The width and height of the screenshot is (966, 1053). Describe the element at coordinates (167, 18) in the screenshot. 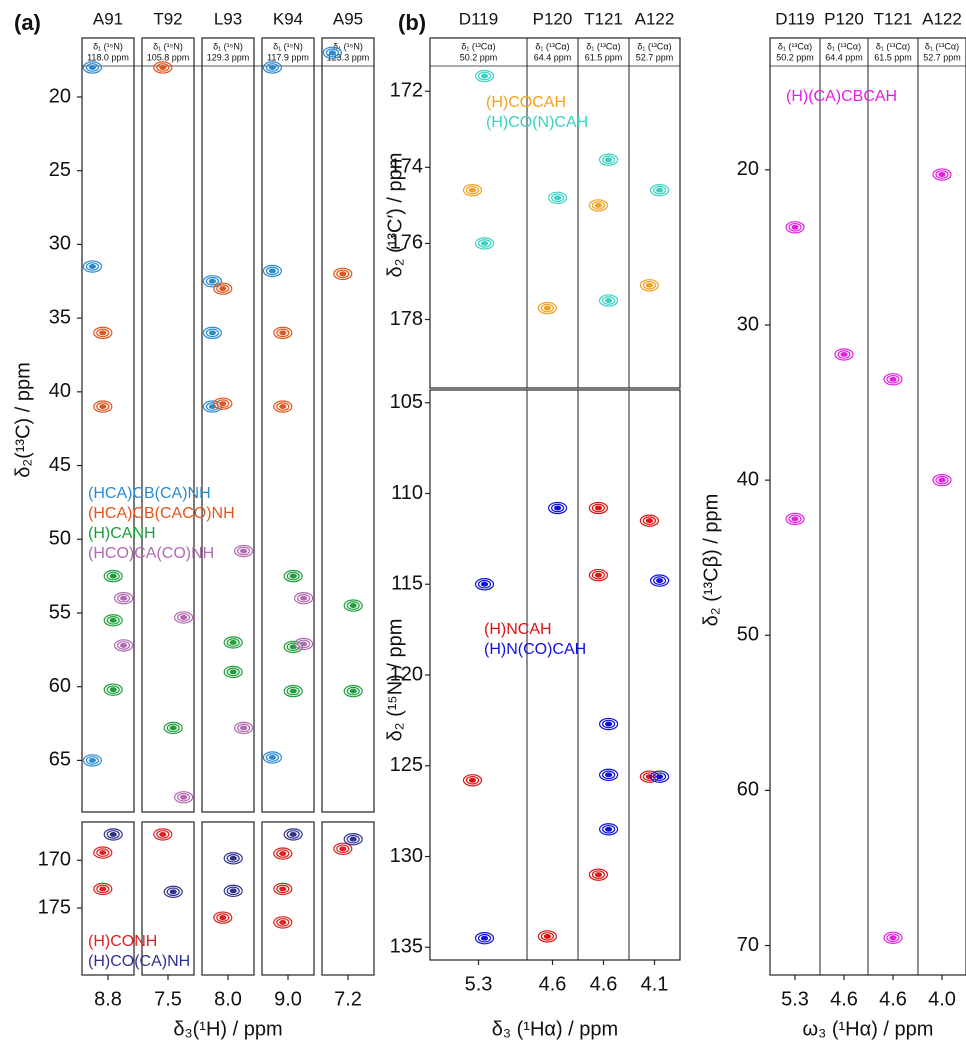

I see `strip-label: T92` at that location.